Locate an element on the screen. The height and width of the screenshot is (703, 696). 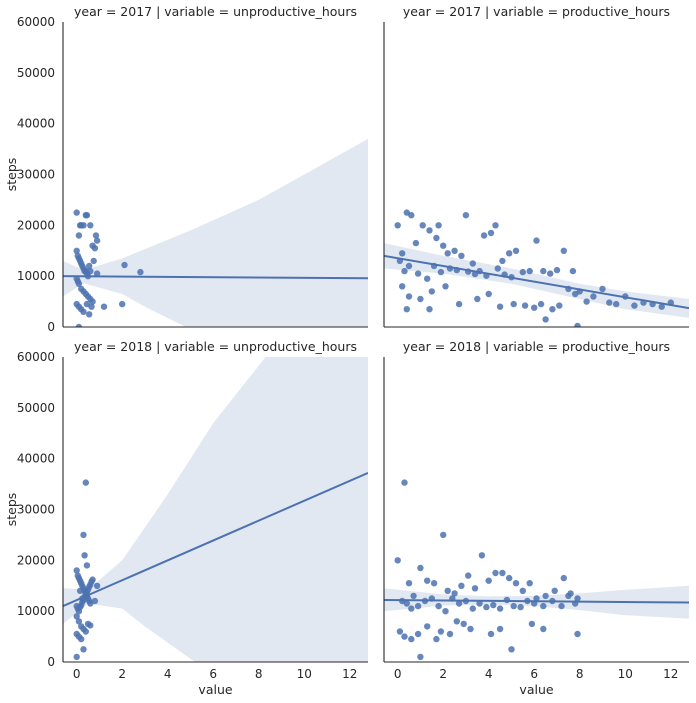
x-tick-label: 10 is located at coordinates (304, 674).